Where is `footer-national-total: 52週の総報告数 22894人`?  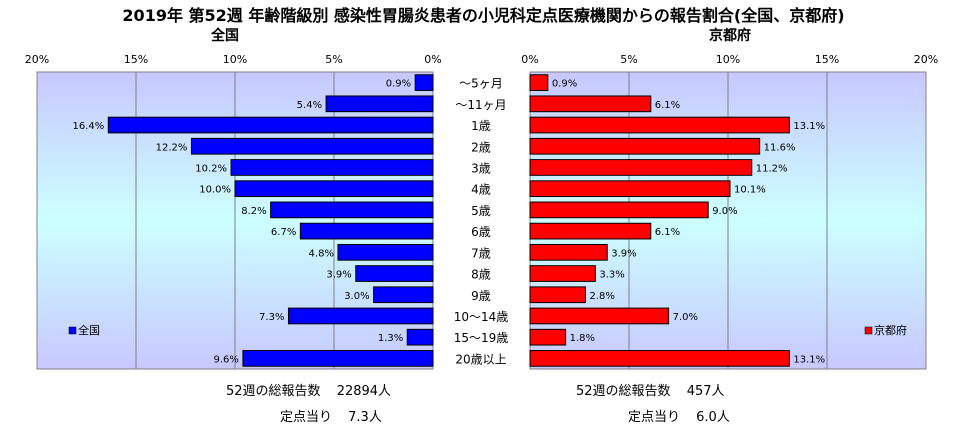
footer-national-total: 52週の総報告数 22894人 is located at coordinates (308, 389).